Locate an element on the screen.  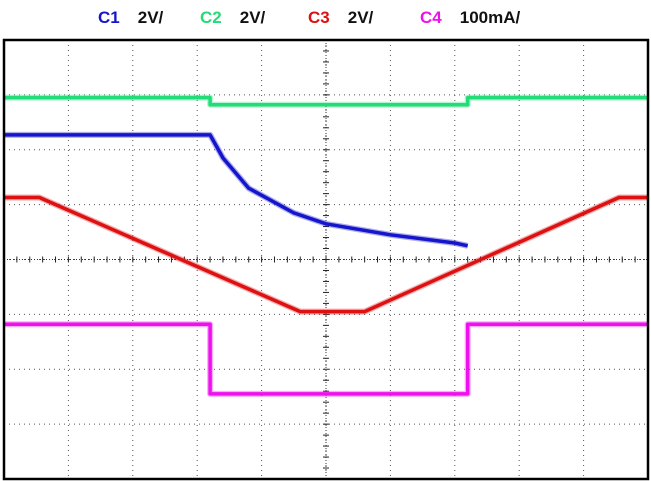
legend-c3: C3 2V/ is located at coordinates (340, 18).